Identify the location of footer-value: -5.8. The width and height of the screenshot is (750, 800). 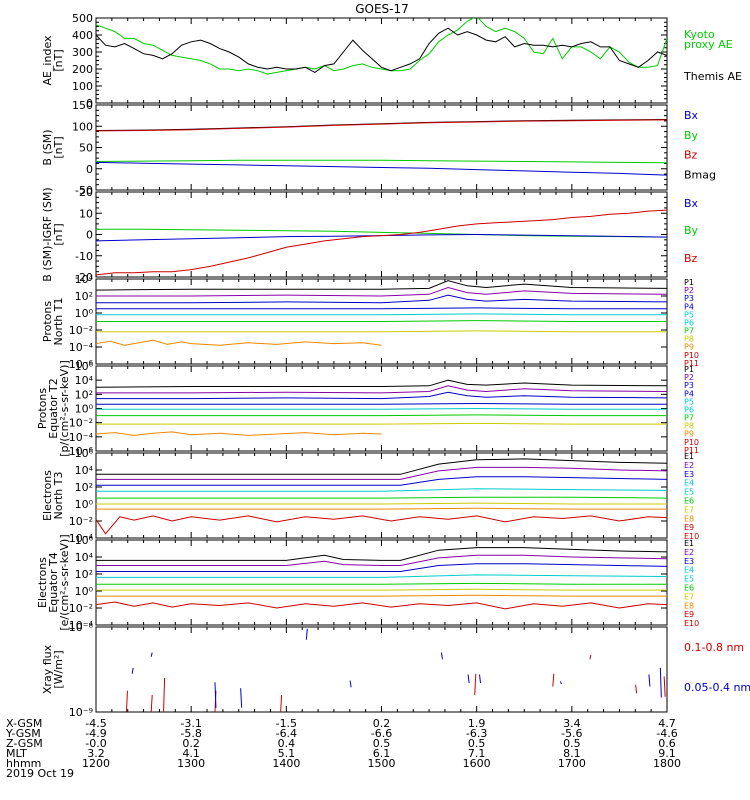
(190, 733).